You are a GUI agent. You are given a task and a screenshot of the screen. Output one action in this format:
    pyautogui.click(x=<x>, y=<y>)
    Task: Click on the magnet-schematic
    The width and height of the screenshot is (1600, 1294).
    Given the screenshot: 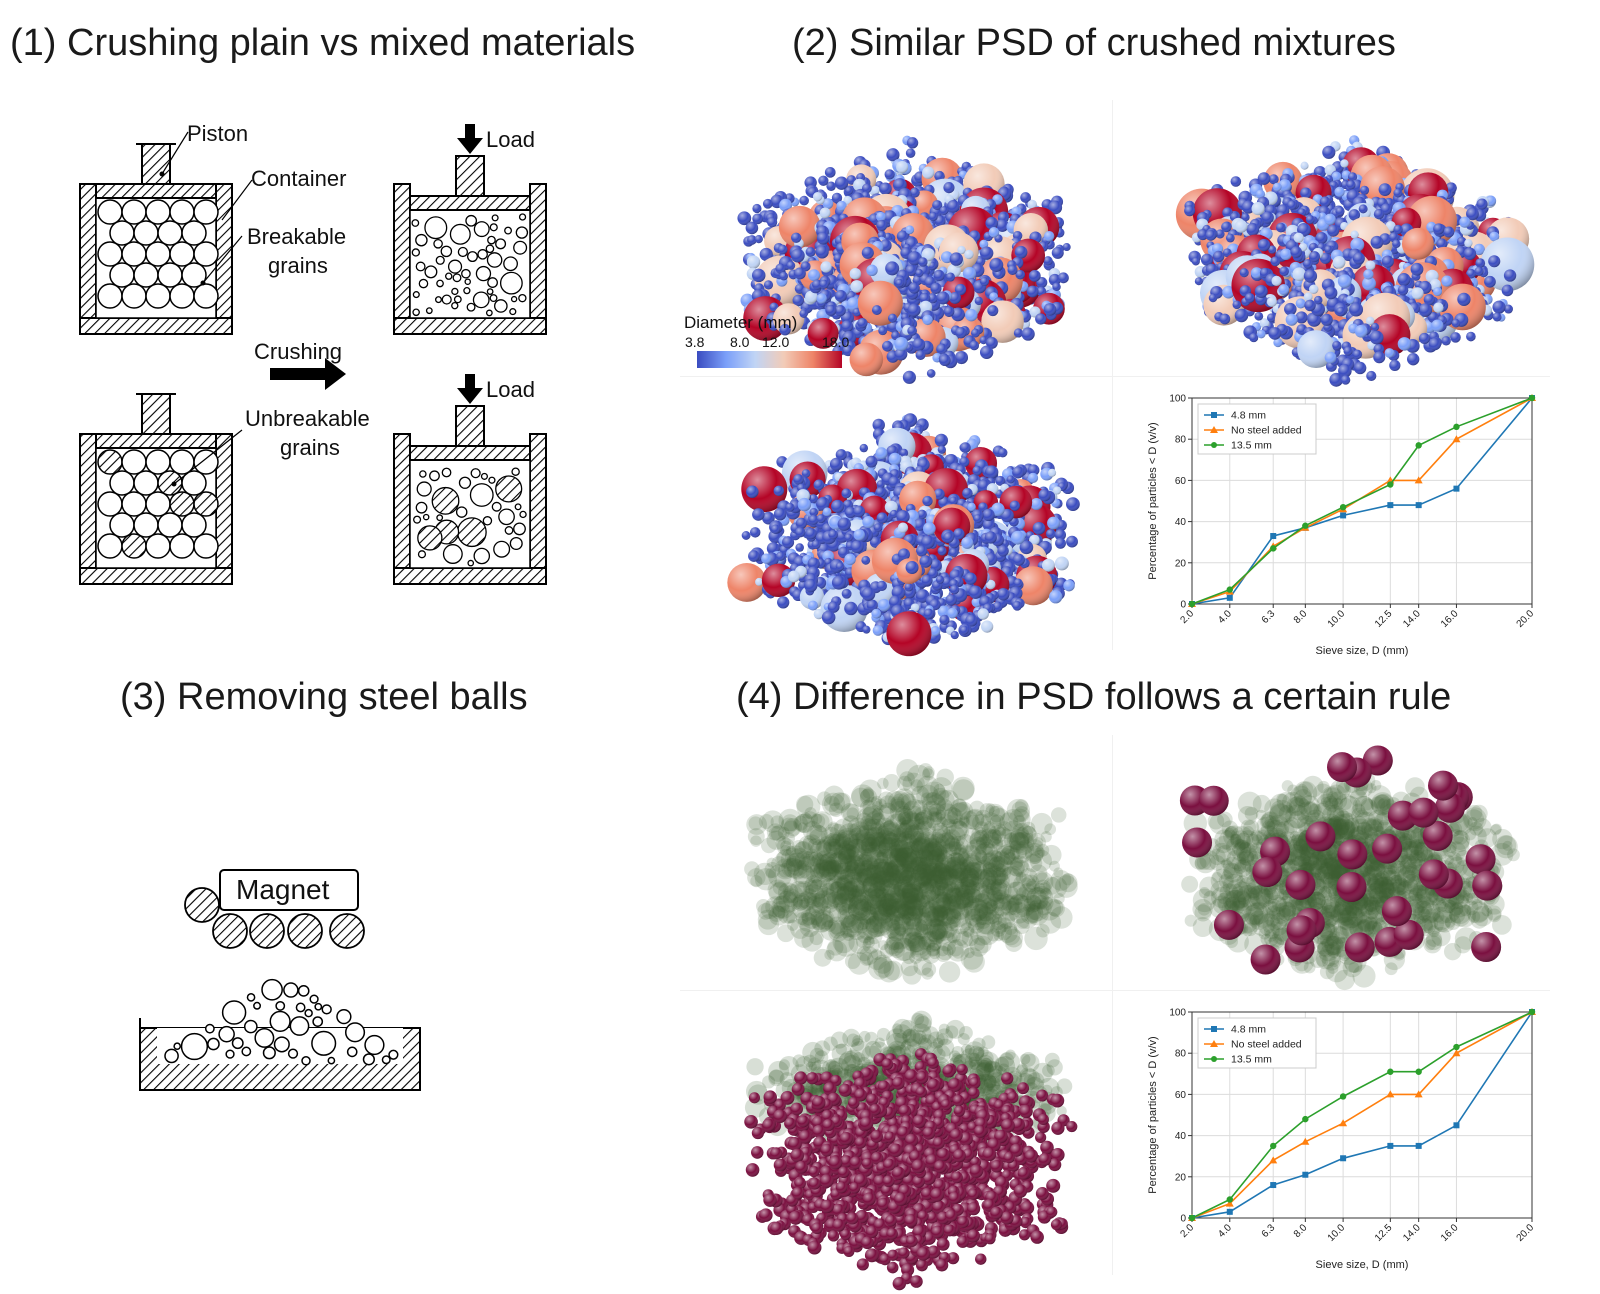 What is the action you would take?
    pyautogui.click(x=280, y=980)
    